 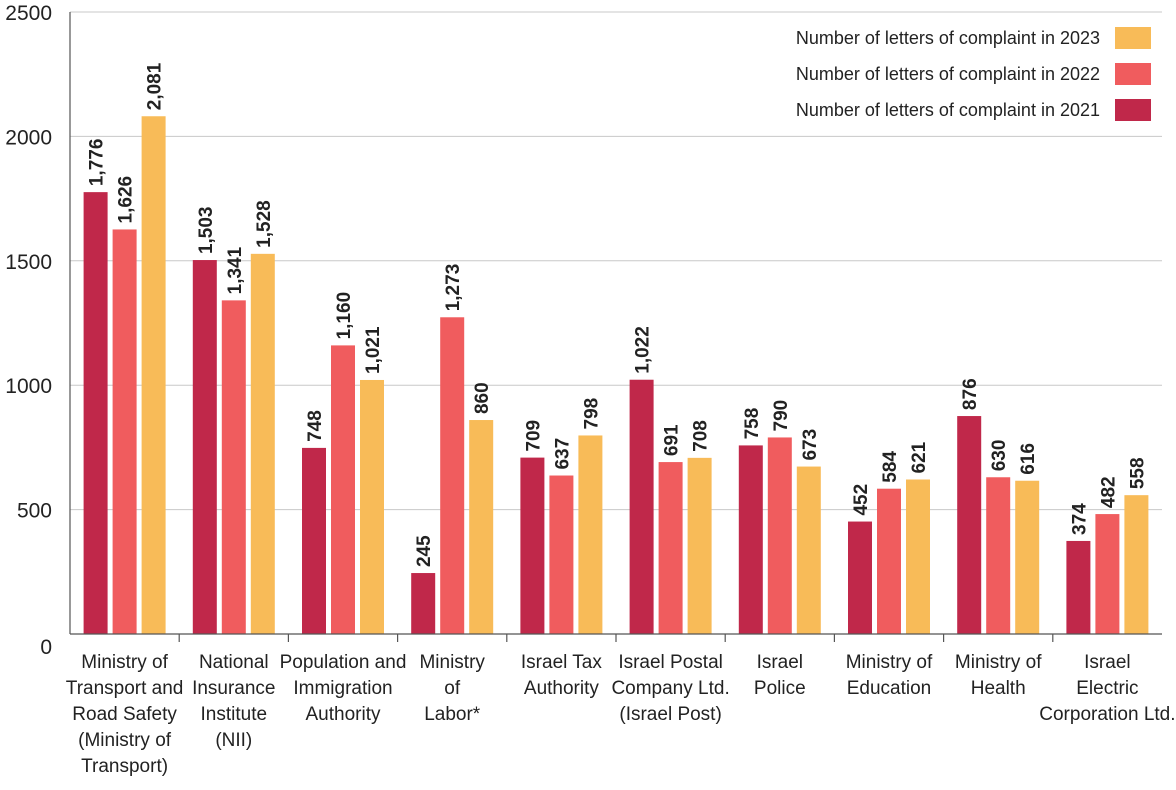 What do you see at coordinates (482, 398) in the screenshot?
I see `data-label: 860` at bounding box center [482, 398].